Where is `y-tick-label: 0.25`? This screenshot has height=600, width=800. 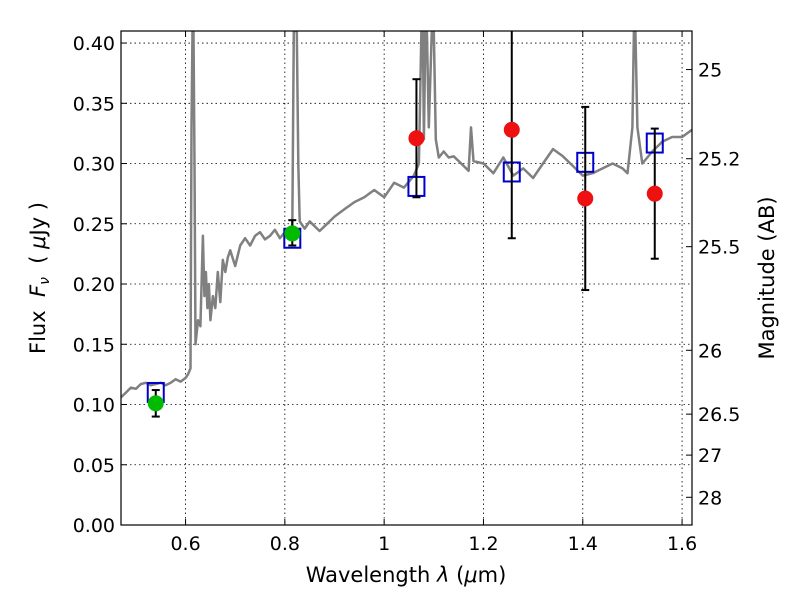 y-tick-label: 0.25 is located at coordinates (94, 225).